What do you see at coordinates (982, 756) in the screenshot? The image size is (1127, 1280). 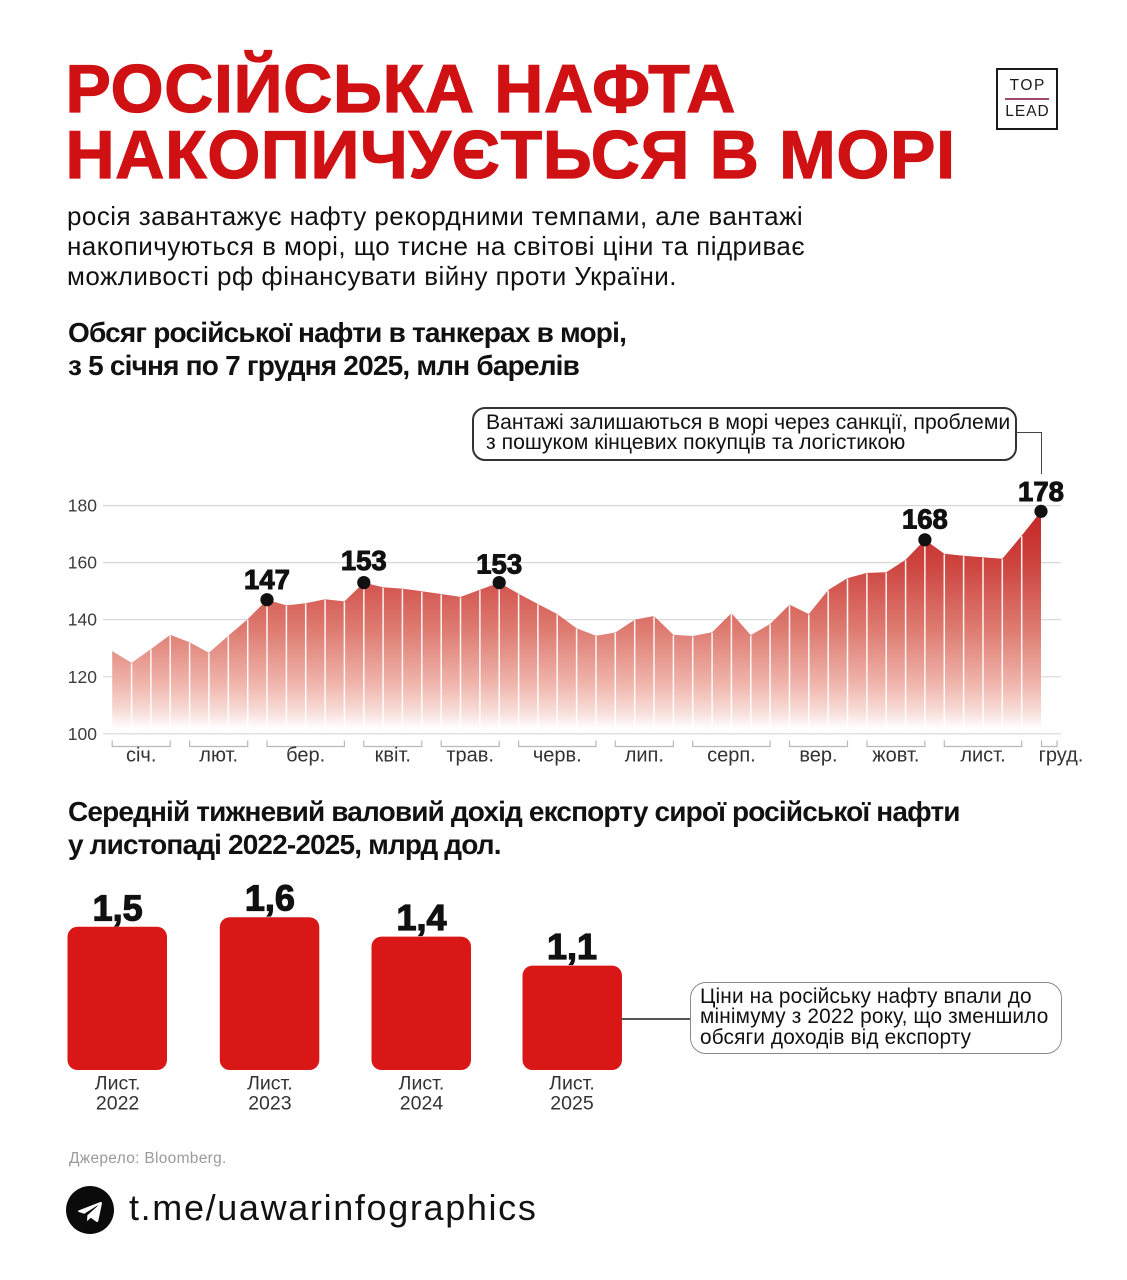 I see `svg-text: лист.` at bounding box center [982, 756].